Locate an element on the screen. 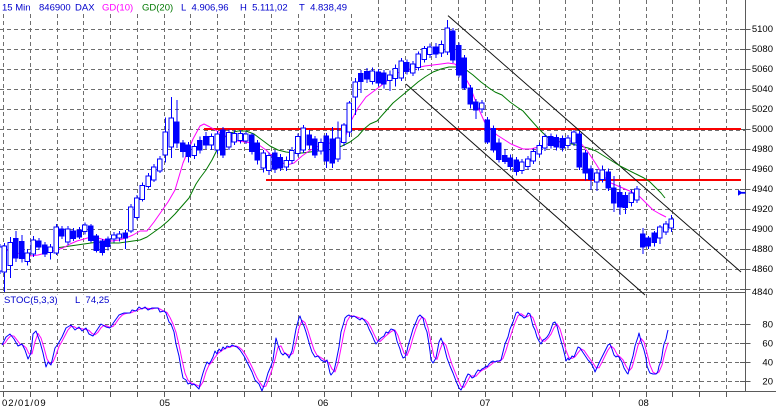 The image size is (776, 411). svg-text: 4900 is located at coordinates (762, 229).